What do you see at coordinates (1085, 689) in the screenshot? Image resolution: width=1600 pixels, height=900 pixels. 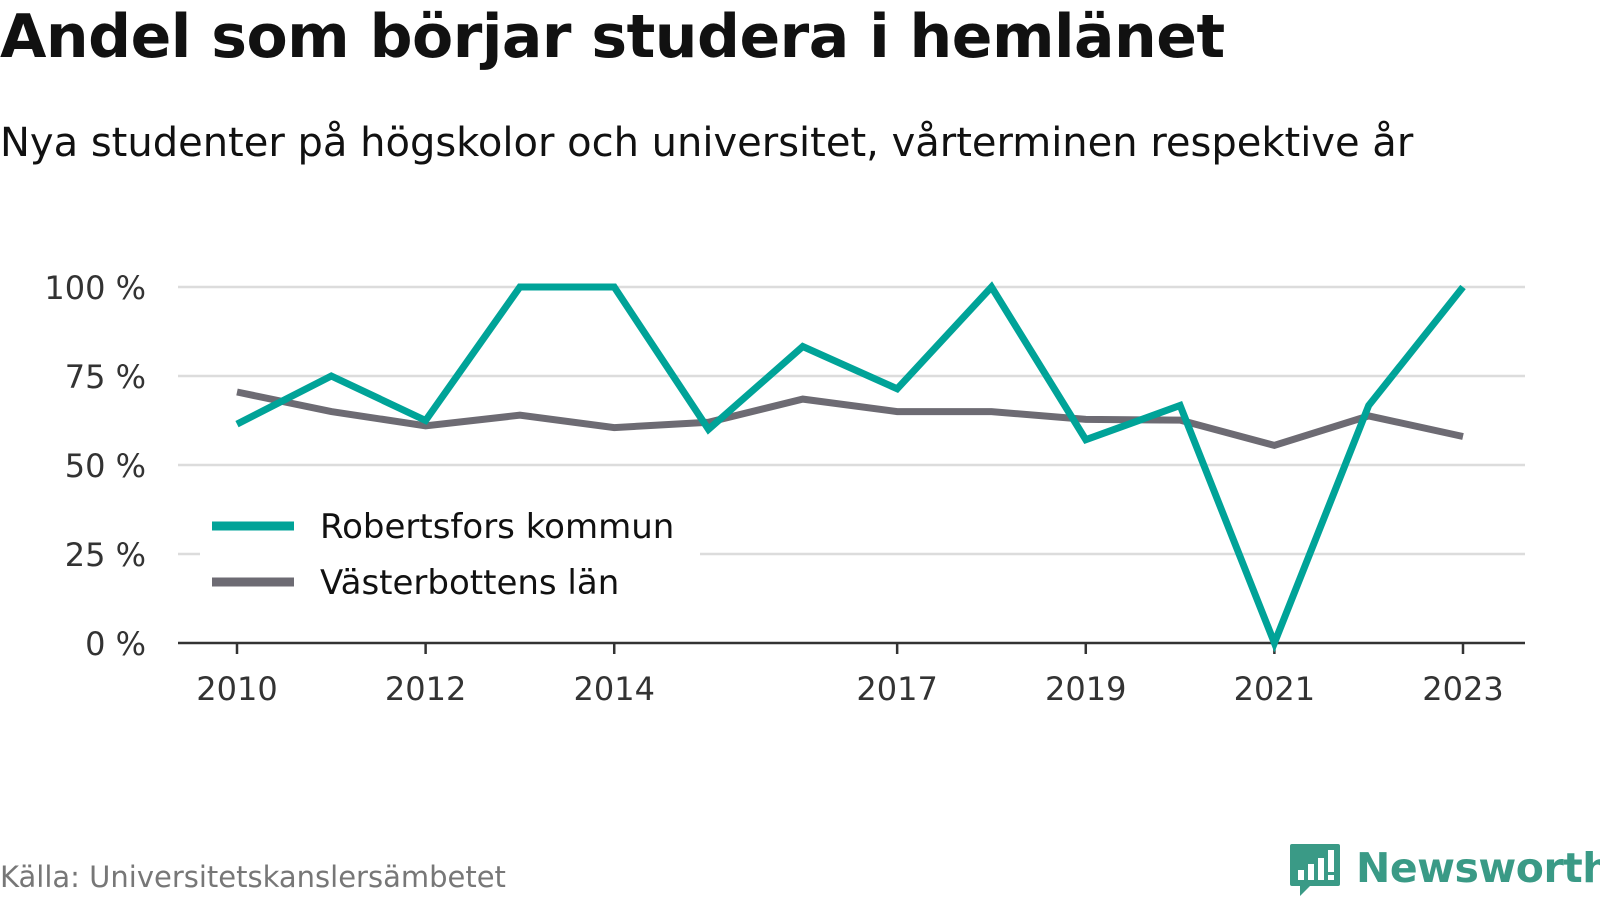 I see `x-tick-label: 2019` at bounding box center [1085, 689].